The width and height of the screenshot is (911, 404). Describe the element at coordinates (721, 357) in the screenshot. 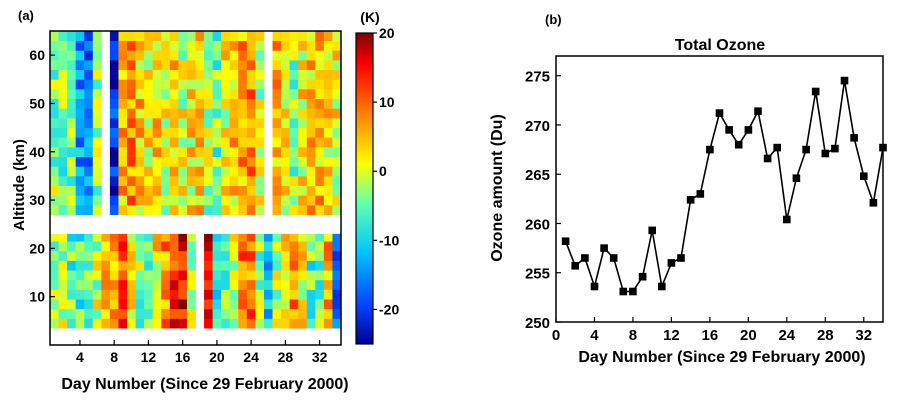

I see `ozone-x-axis-title: Day Number (Since 29 February 2000)` at that location.